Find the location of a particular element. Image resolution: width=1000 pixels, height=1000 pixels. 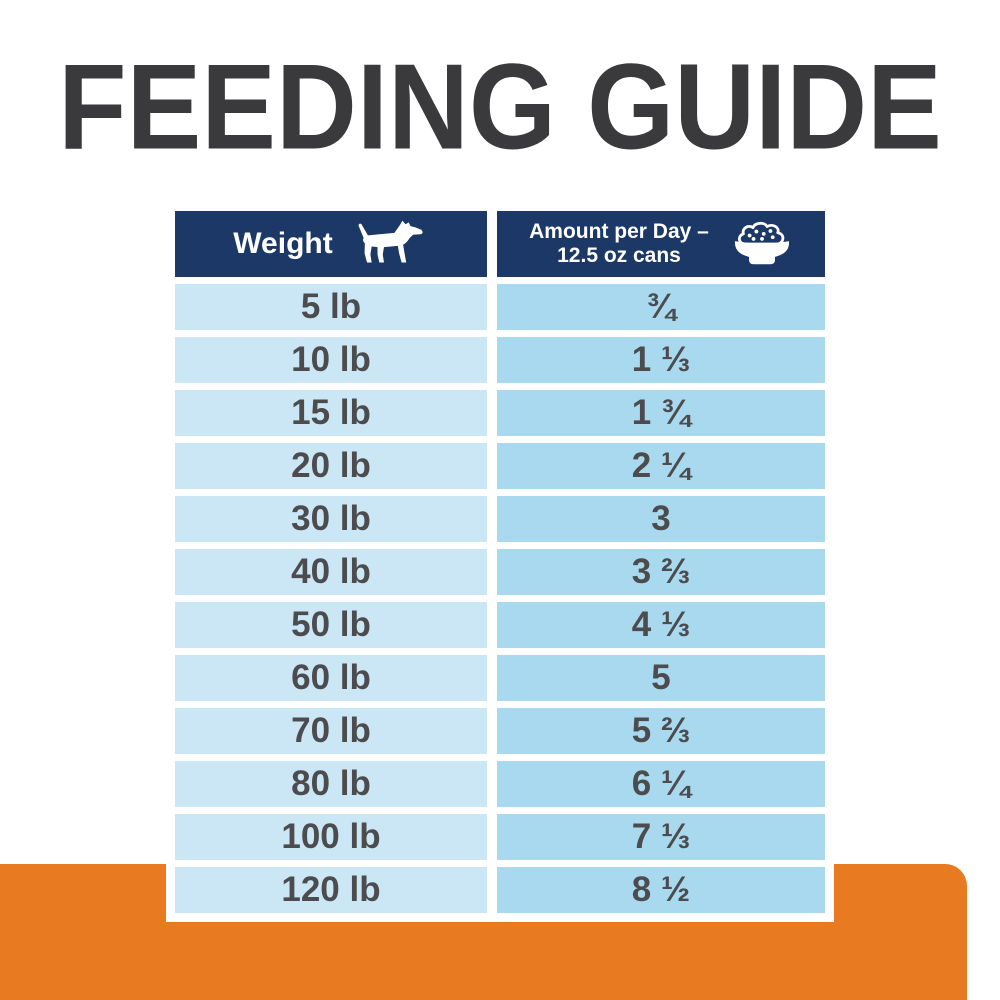

weight-cell: 5 lb is located at coordinates (331, 307).